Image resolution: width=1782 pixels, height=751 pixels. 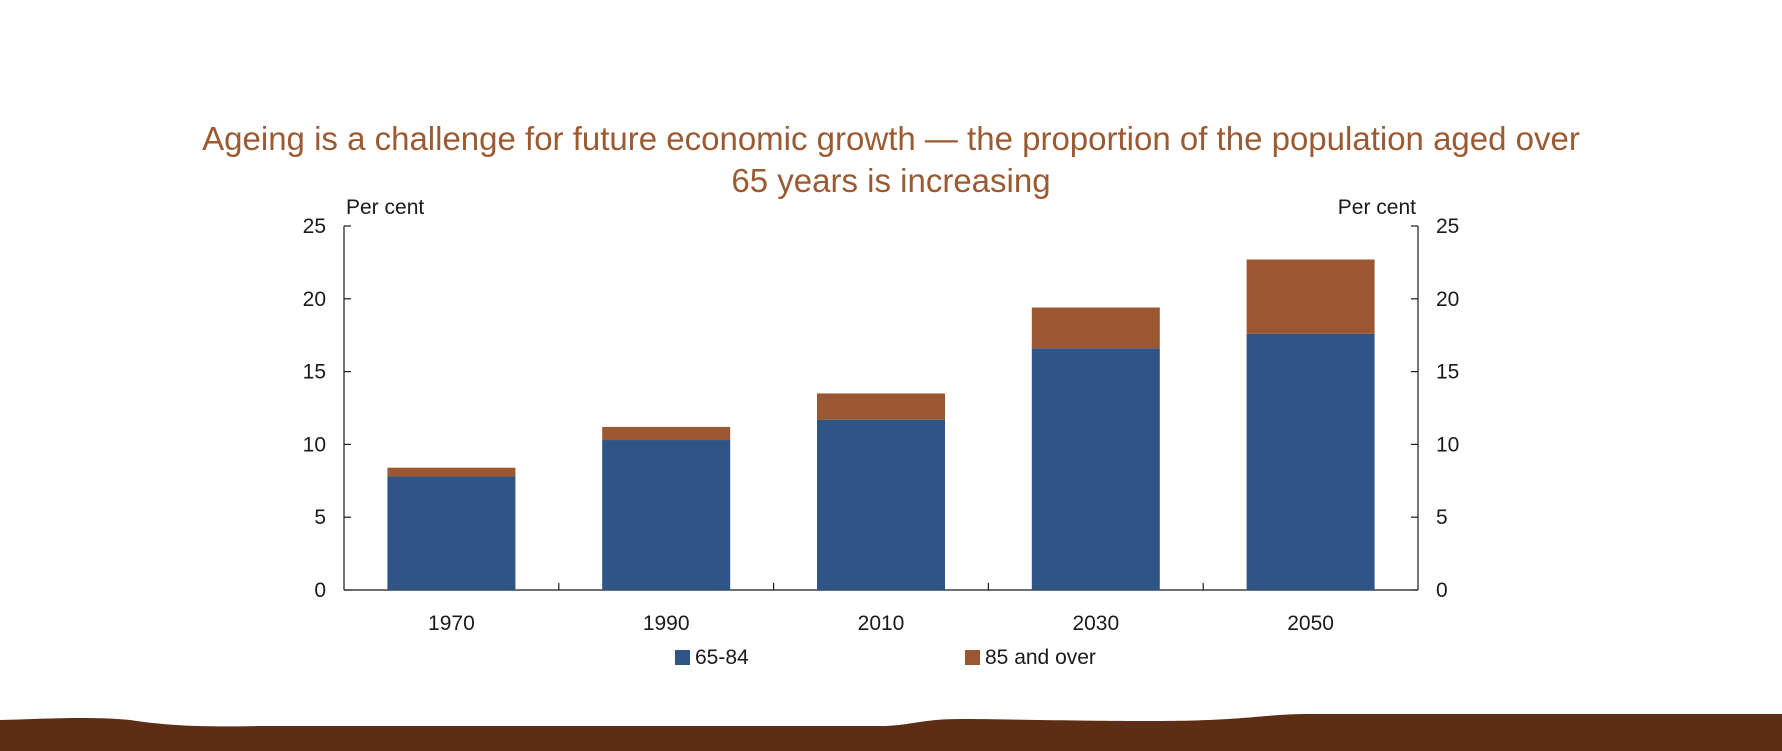 What do you see at coordinates (722, 657) in the screenshot?
I see `legend-label-65-84: 65-84` at bounding box center [722, 657].